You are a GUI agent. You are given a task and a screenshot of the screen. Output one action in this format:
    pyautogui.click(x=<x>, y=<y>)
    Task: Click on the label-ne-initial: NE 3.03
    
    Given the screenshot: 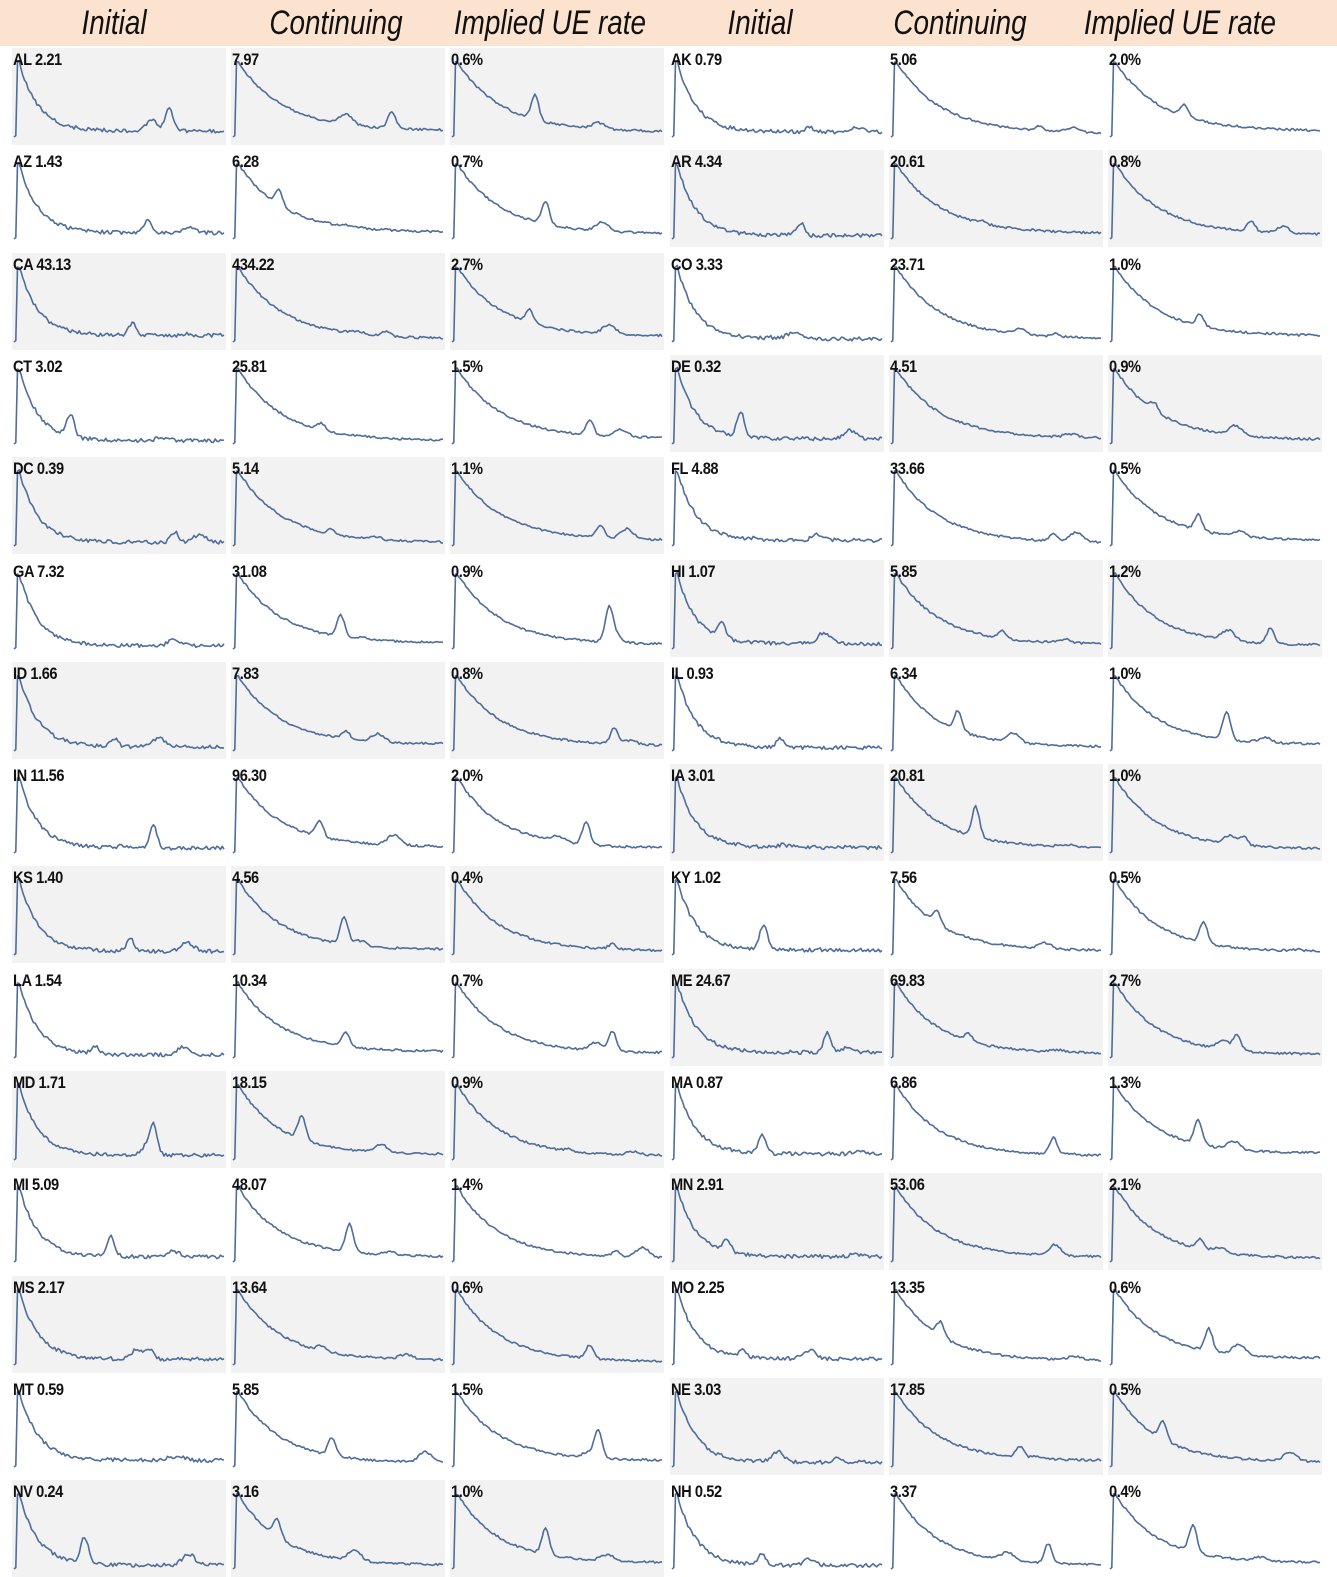 What is the action you would take?
    pyautogui.click(x=696, y=1390)
    